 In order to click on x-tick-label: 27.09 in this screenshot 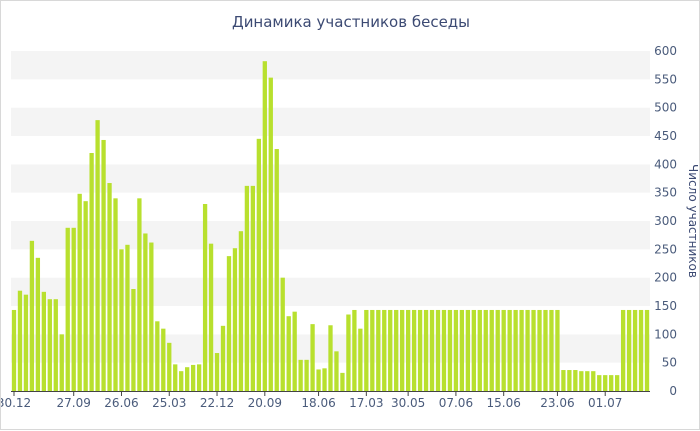, I will do `click(74, 403)`.